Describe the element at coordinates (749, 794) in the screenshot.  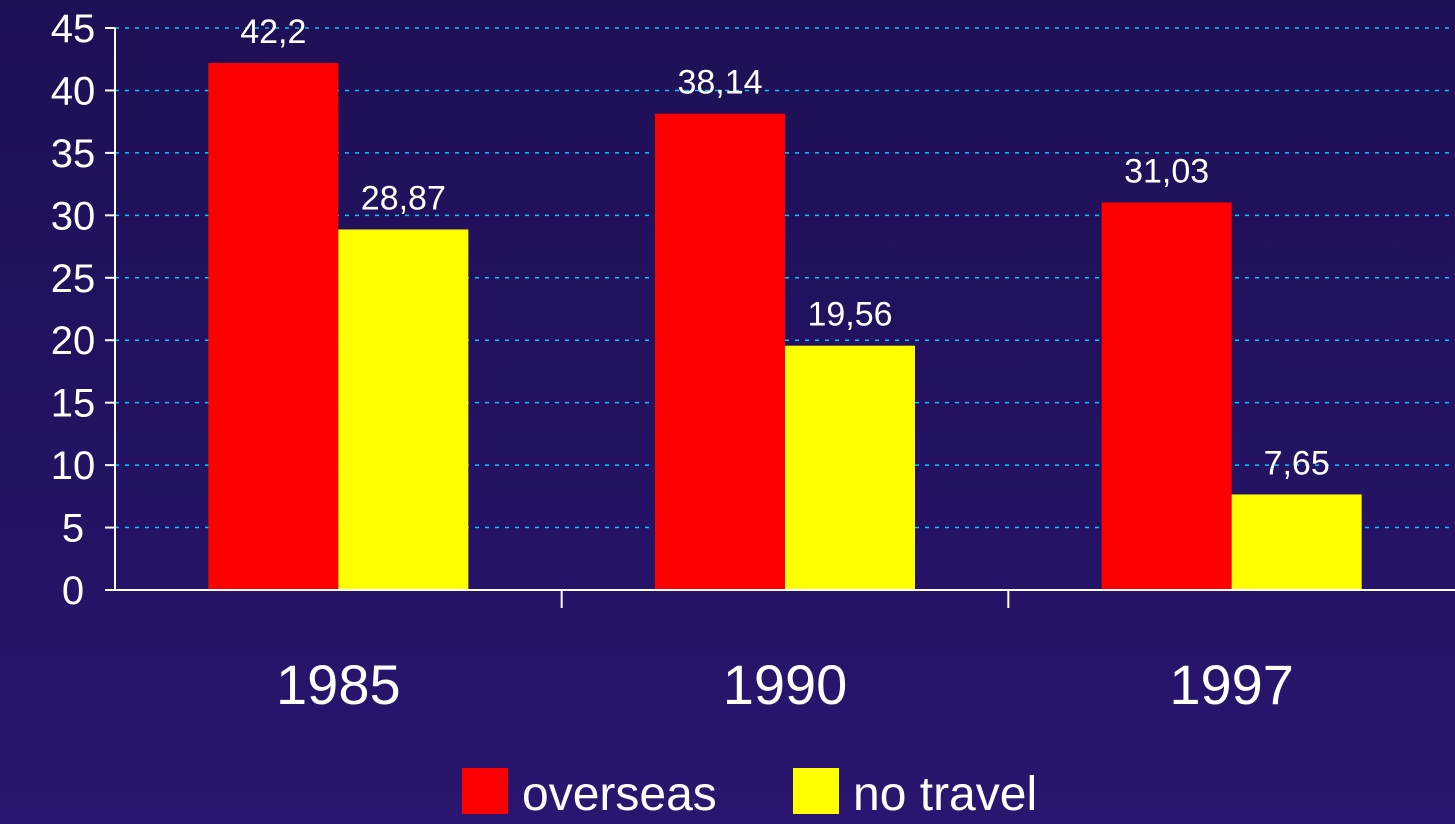
I see `legend: overseas no travel` at that location.